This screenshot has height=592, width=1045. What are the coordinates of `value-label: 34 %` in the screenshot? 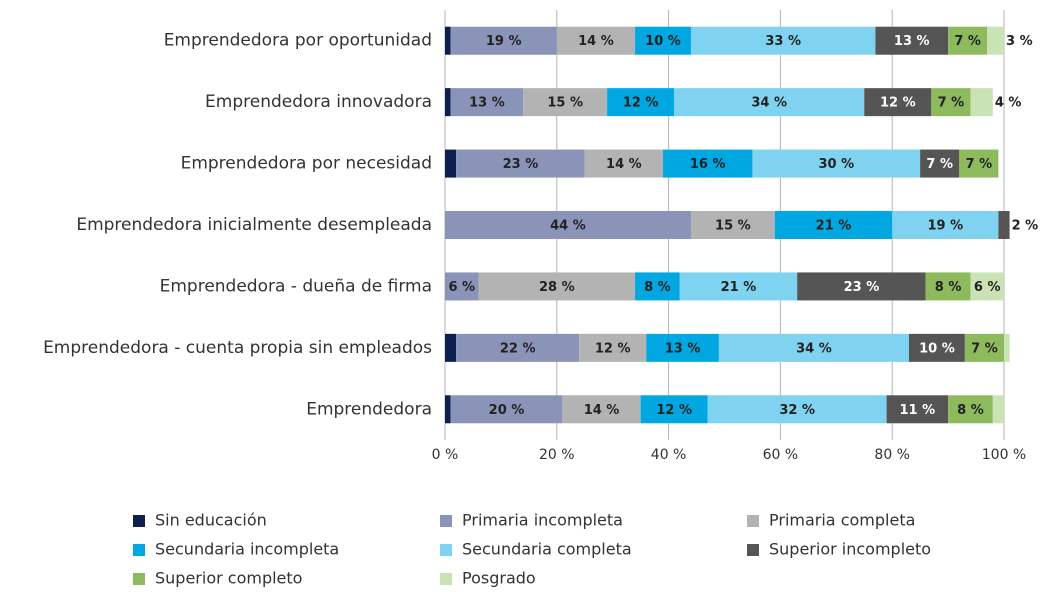 It's located at (769, 103).